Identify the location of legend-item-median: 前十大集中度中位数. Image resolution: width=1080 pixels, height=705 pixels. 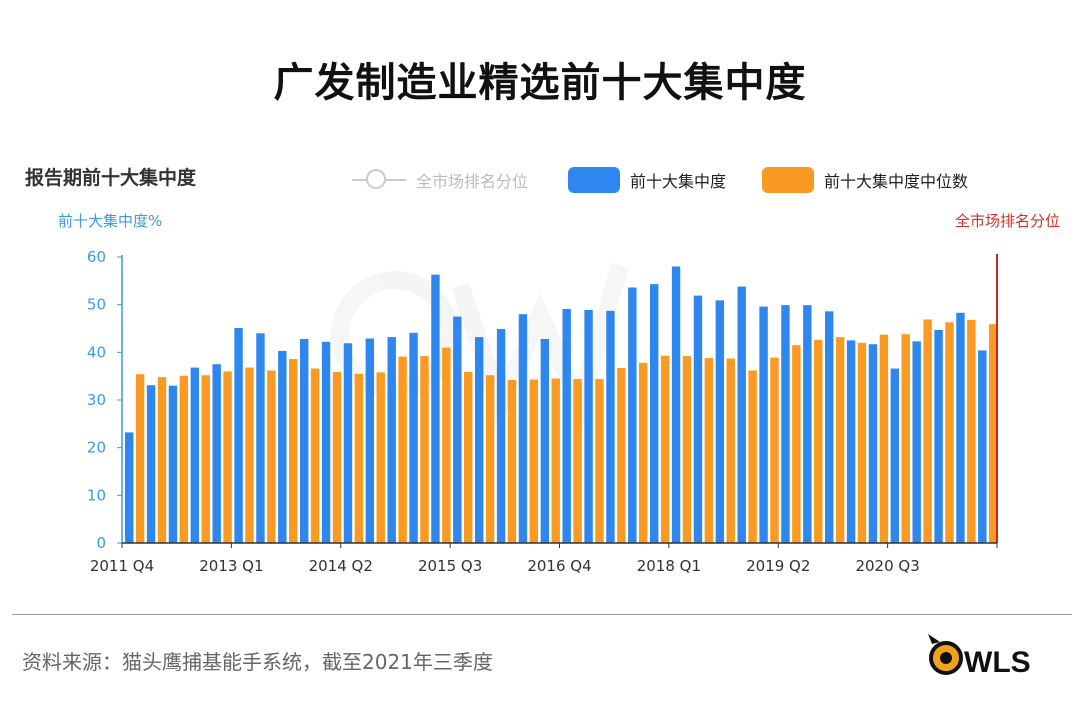
(865, 180).